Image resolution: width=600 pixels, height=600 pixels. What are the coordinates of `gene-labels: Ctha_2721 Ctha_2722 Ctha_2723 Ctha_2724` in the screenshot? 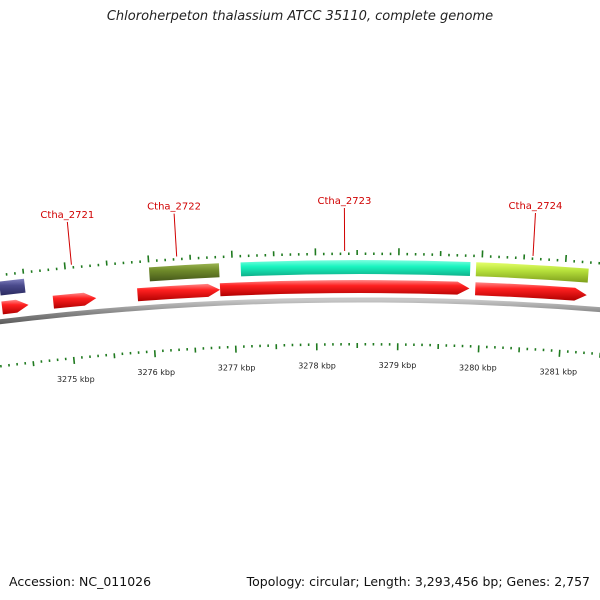 It's located at (301, 230).